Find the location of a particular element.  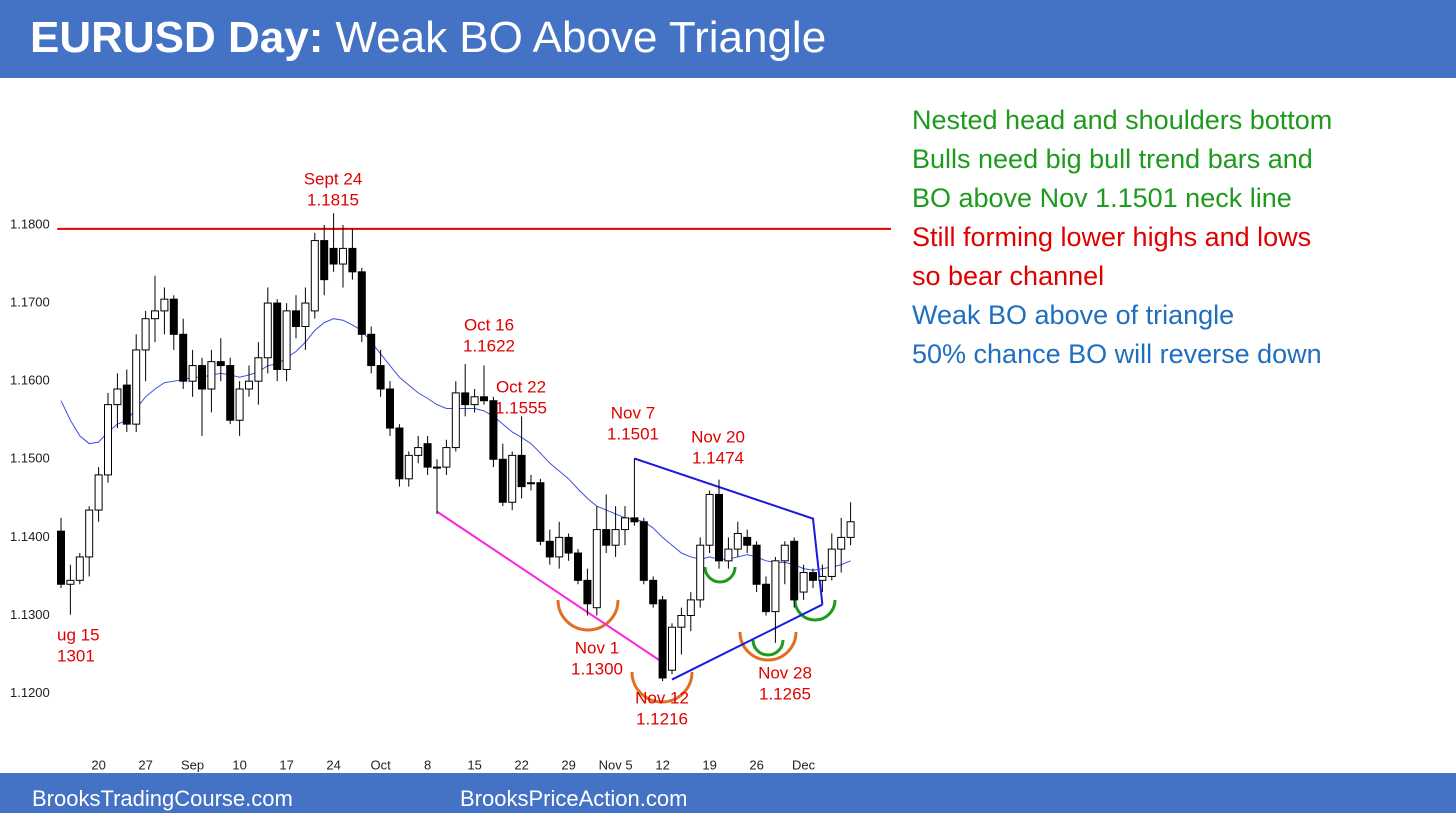

x-tick-label: 17 is located at coordinates (286, 764).